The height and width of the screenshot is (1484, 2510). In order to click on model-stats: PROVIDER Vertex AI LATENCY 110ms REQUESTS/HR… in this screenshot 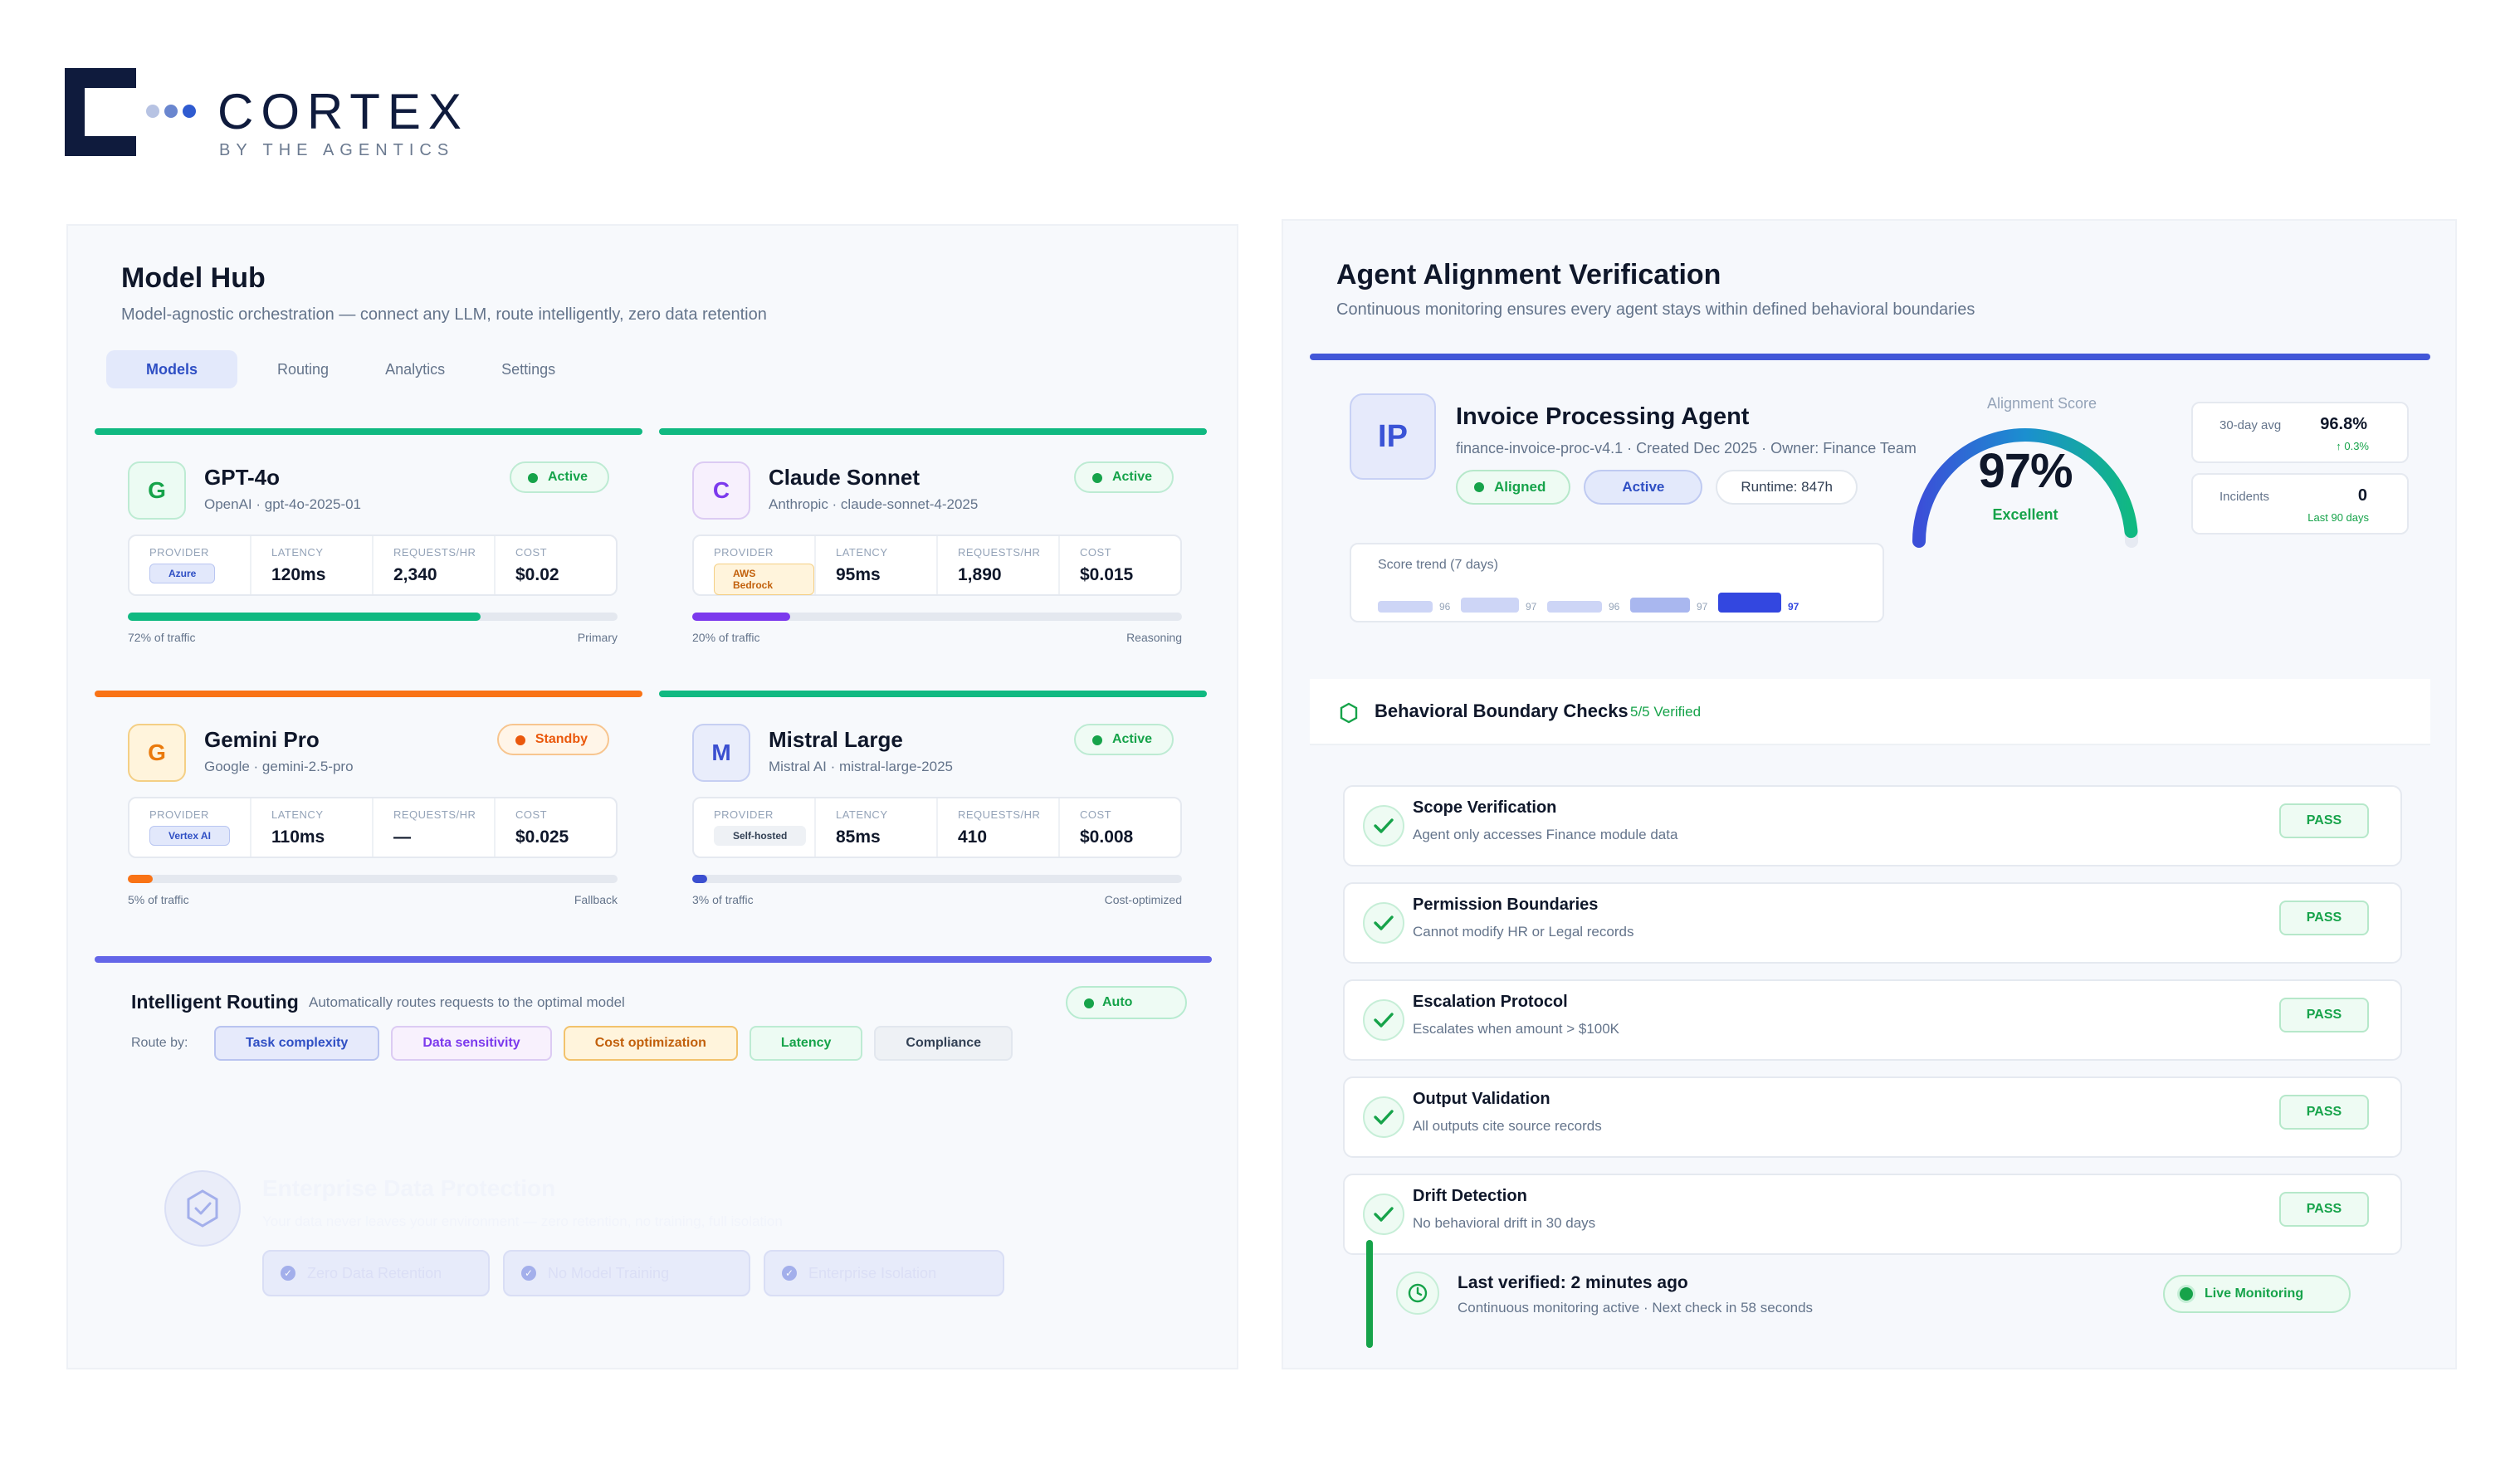, I will do `click(373, 827)`.